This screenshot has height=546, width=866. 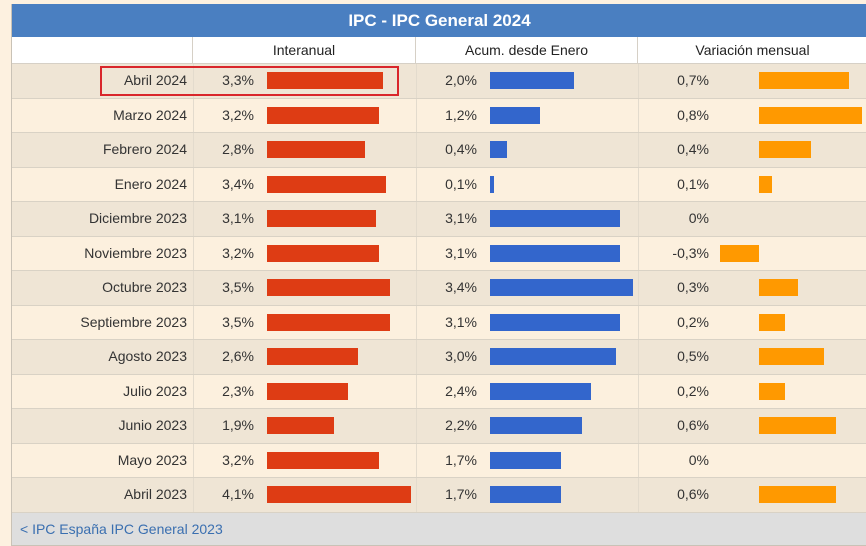 I want to click on value-interanual: 2,6%, so click(x=238, y=356).